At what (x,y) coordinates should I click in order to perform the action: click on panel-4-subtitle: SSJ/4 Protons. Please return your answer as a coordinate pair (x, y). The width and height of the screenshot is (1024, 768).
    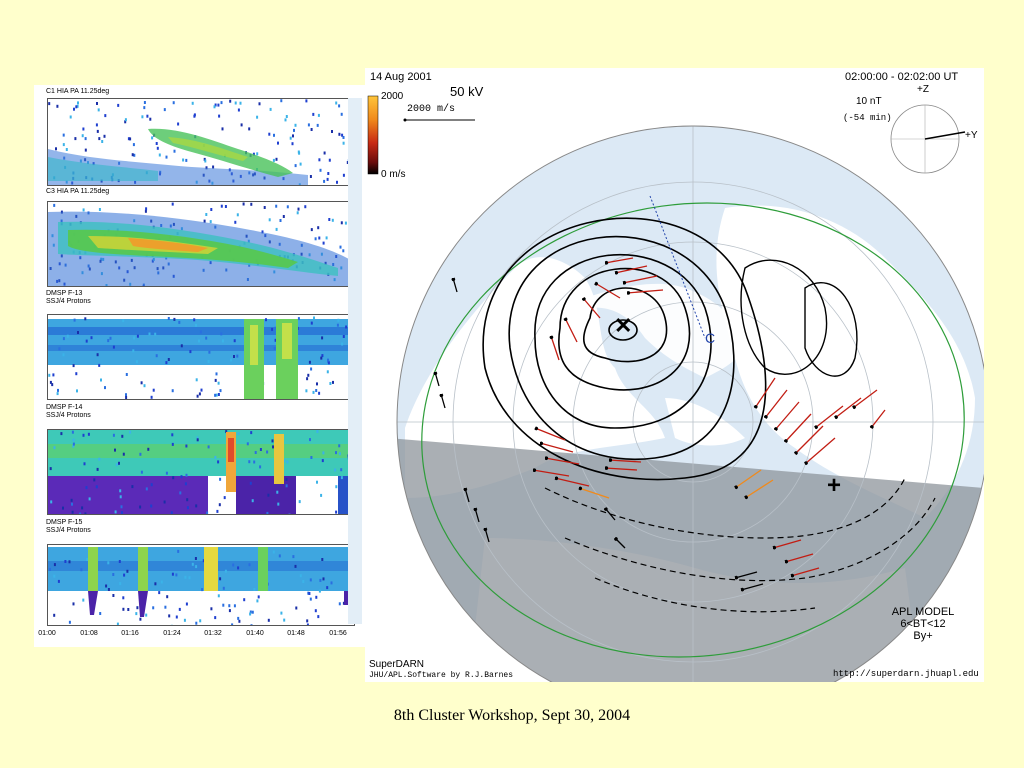
    Looking at the image, I should click on (68, 415).